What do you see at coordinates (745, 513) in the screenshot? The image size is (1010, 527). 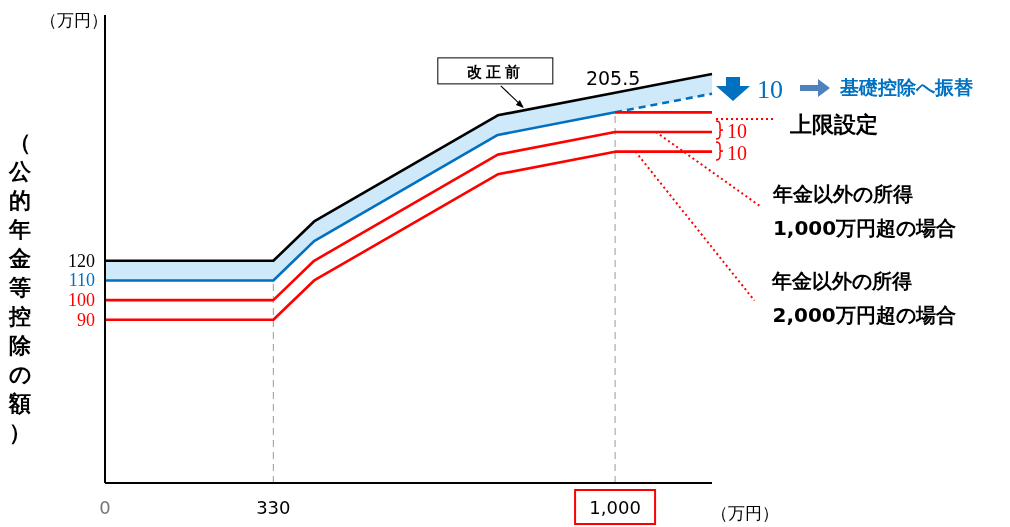 I see `x-axis-title: （万円）` at bounding box center [745, 513].